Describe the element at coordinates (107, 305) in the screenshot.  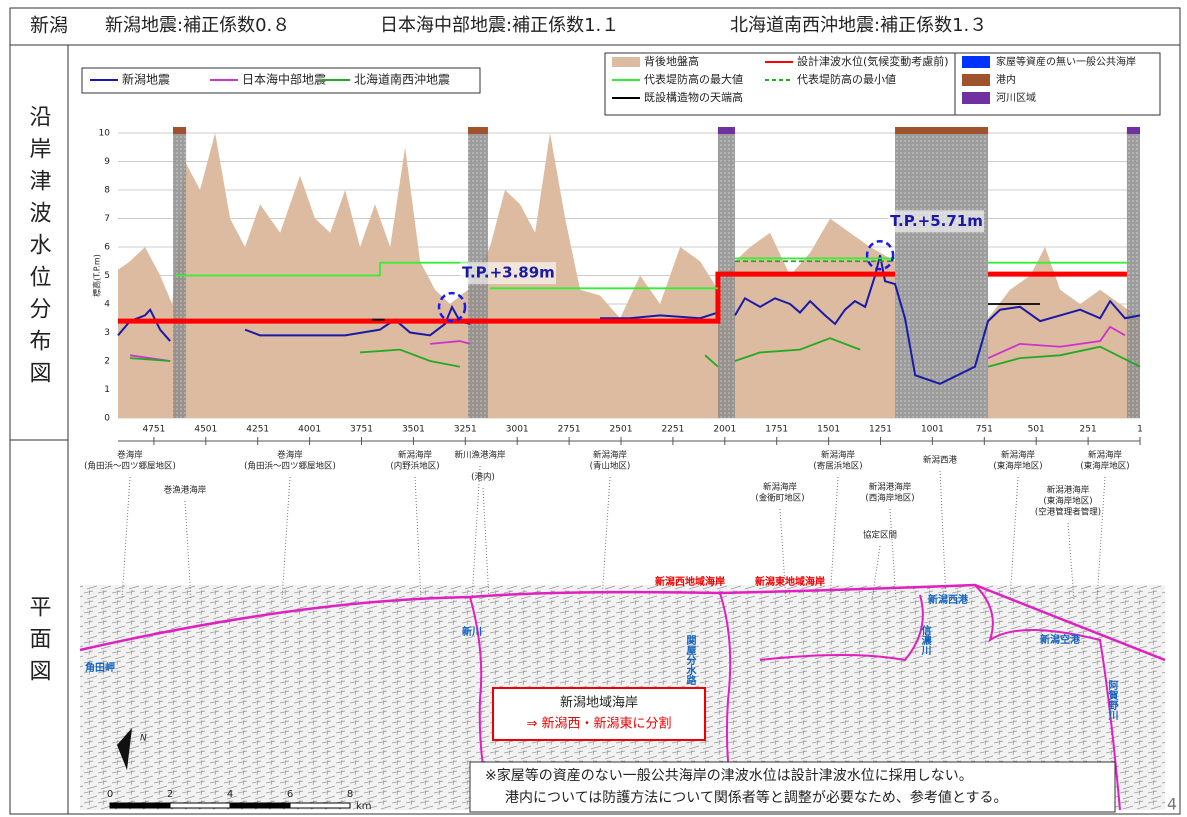
I see `y-tick-label: 4` at that location.